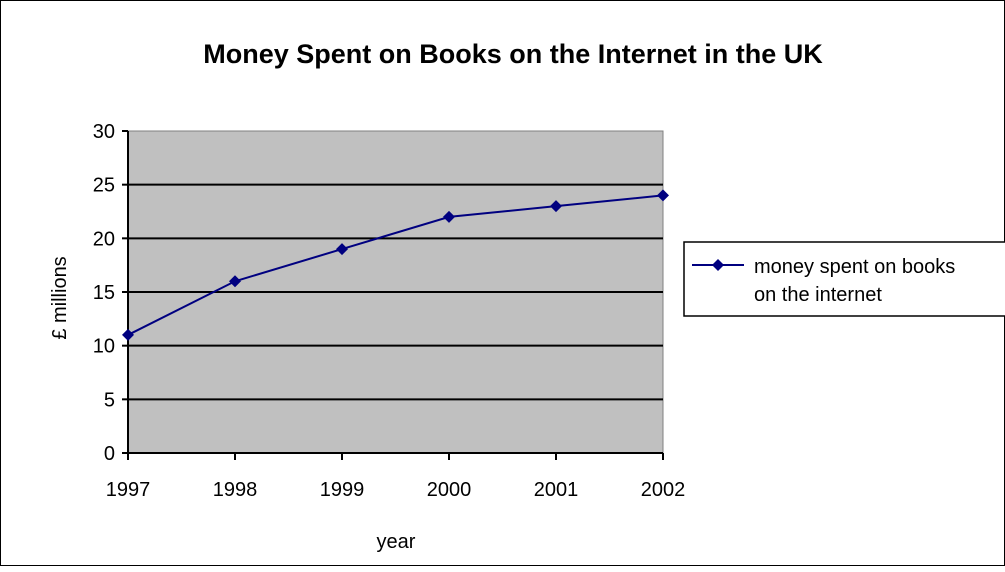  Describe the element at coordinates (109, 400) in the screenshot. I see `y-tick-label: 5` at that location.